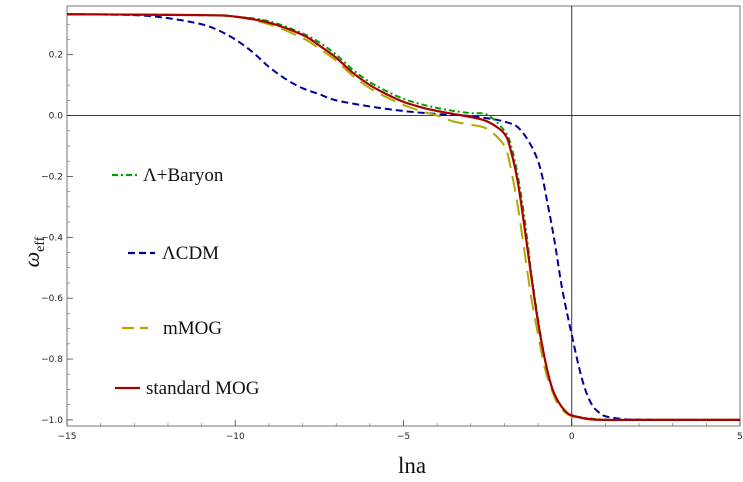  Describe the element at coordinates (52, 421) in the screenshot. I see `y-tick-label: −1.0` at that location.